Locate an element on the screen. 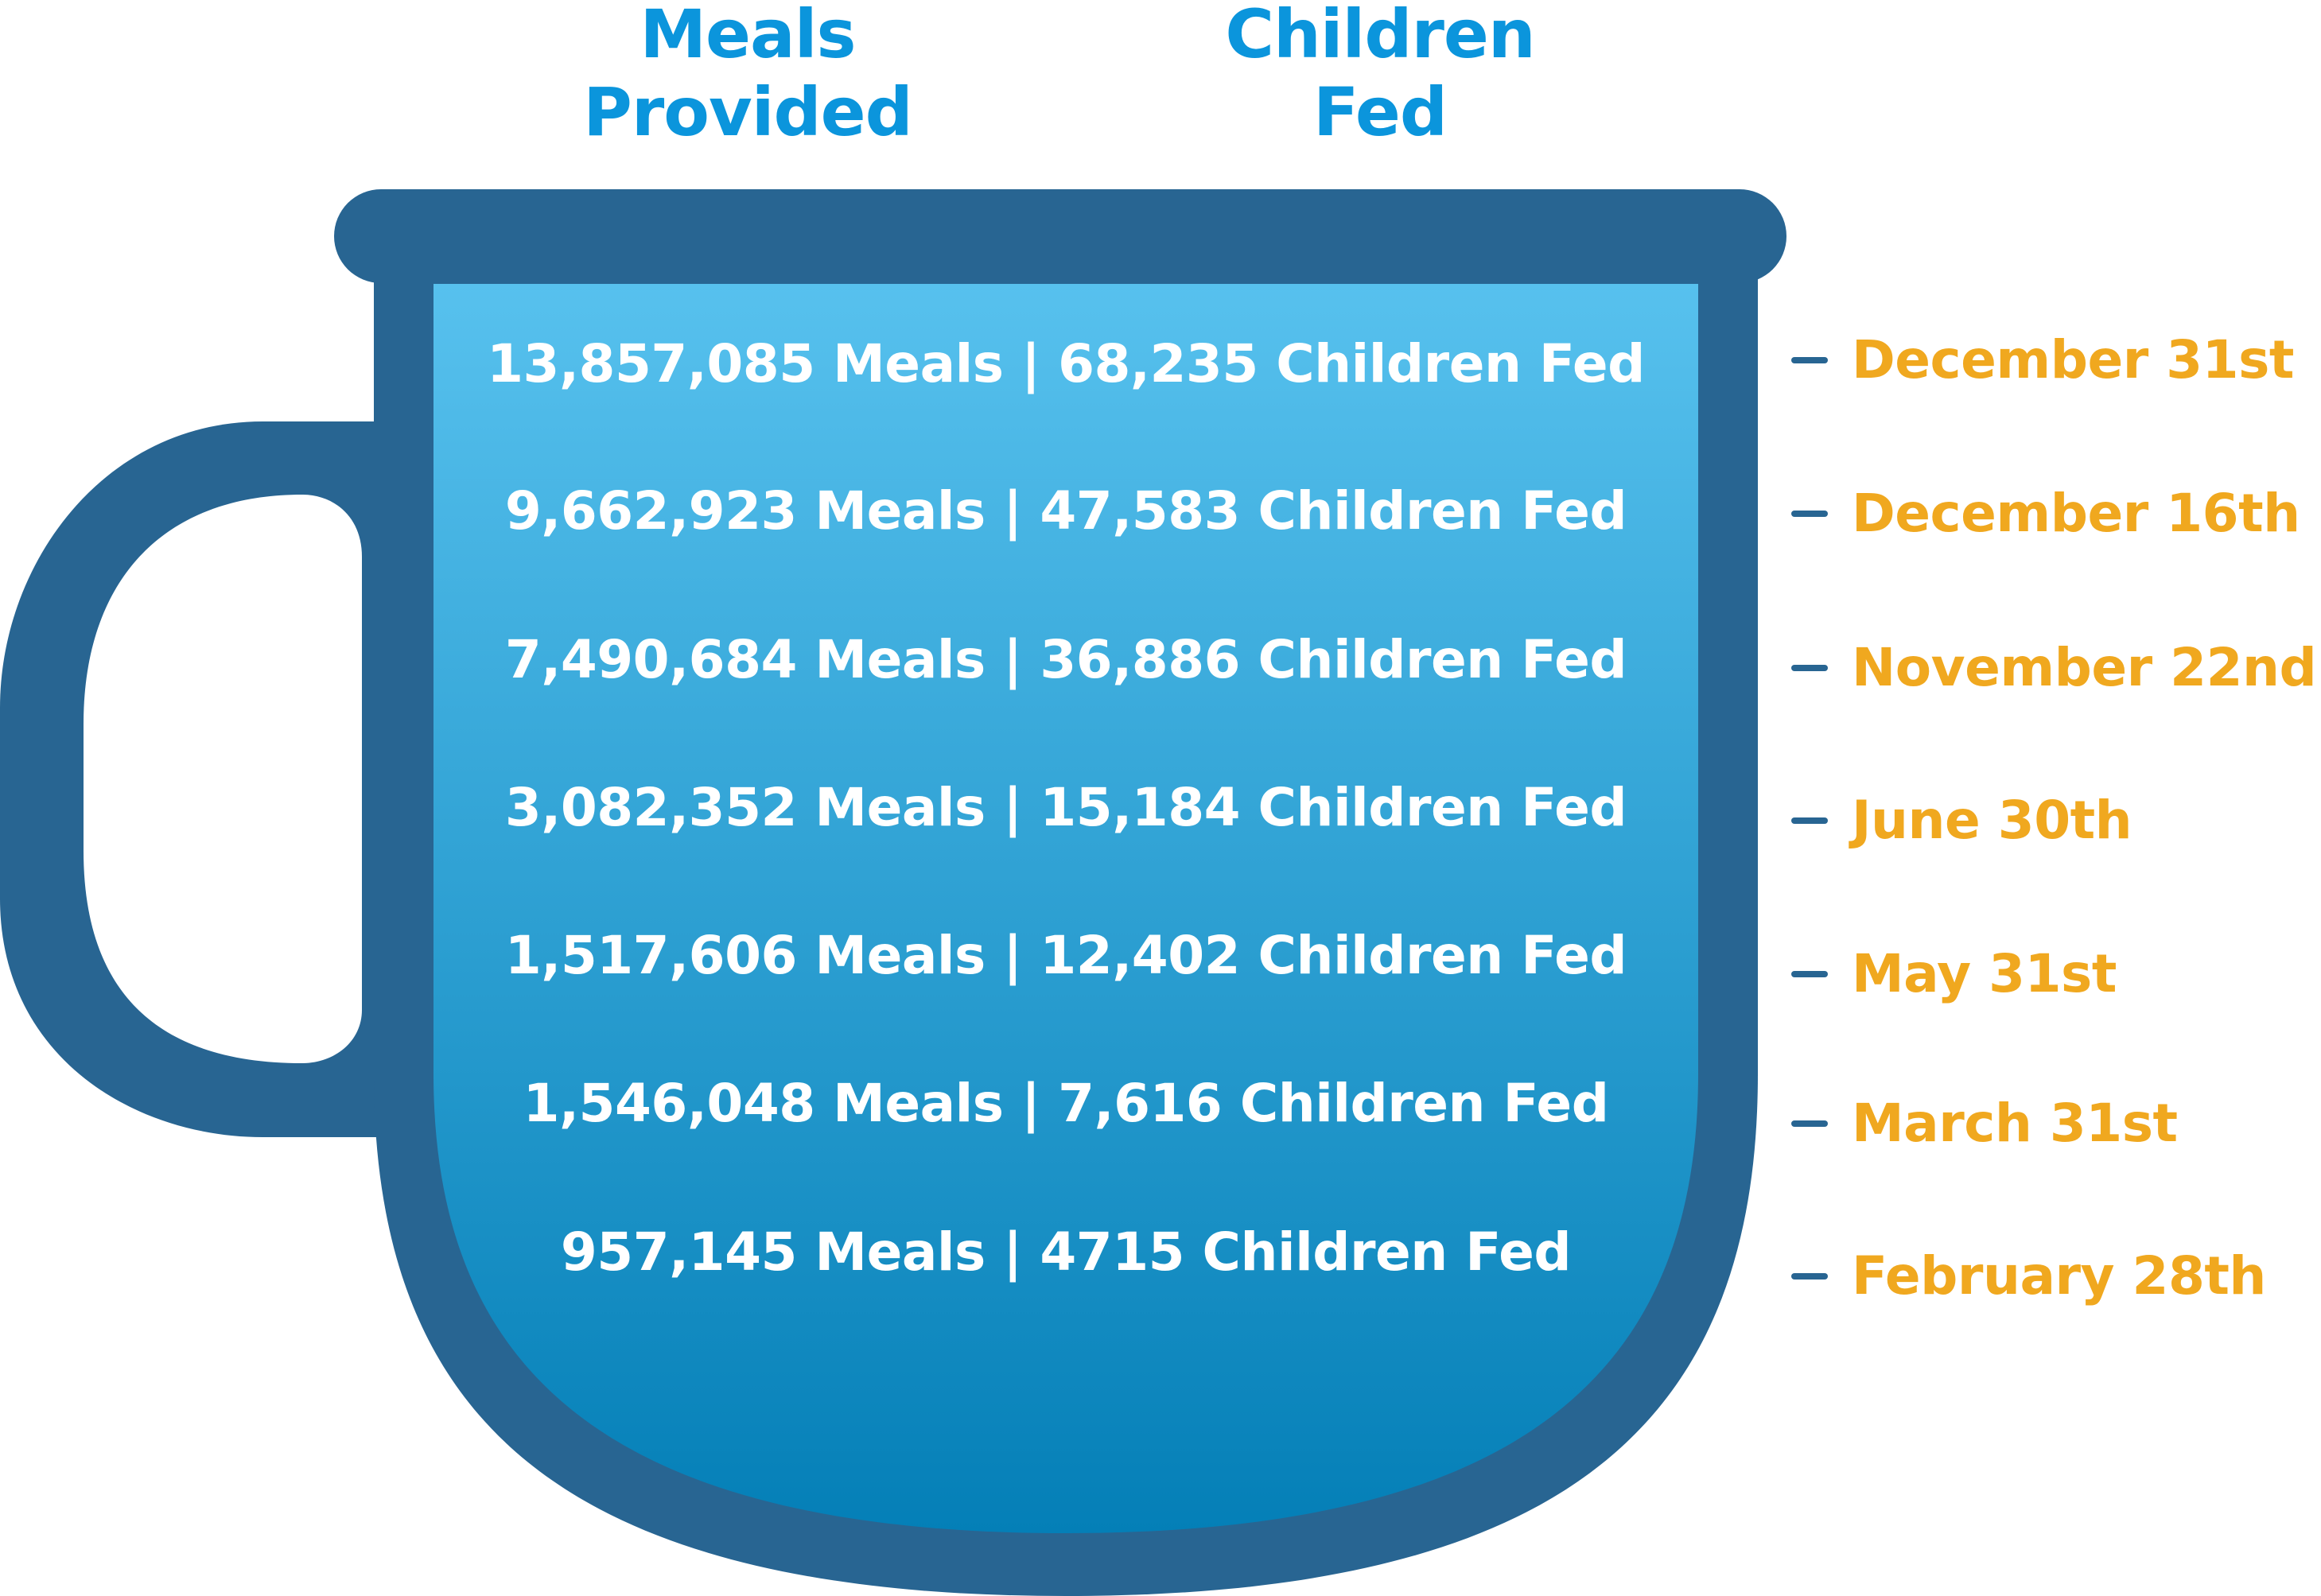 The image size is (2321, 1596). milestone-row-3: 7,490,684 Meals | 36,886 Children Fed is located at coordinates (1065, 660).